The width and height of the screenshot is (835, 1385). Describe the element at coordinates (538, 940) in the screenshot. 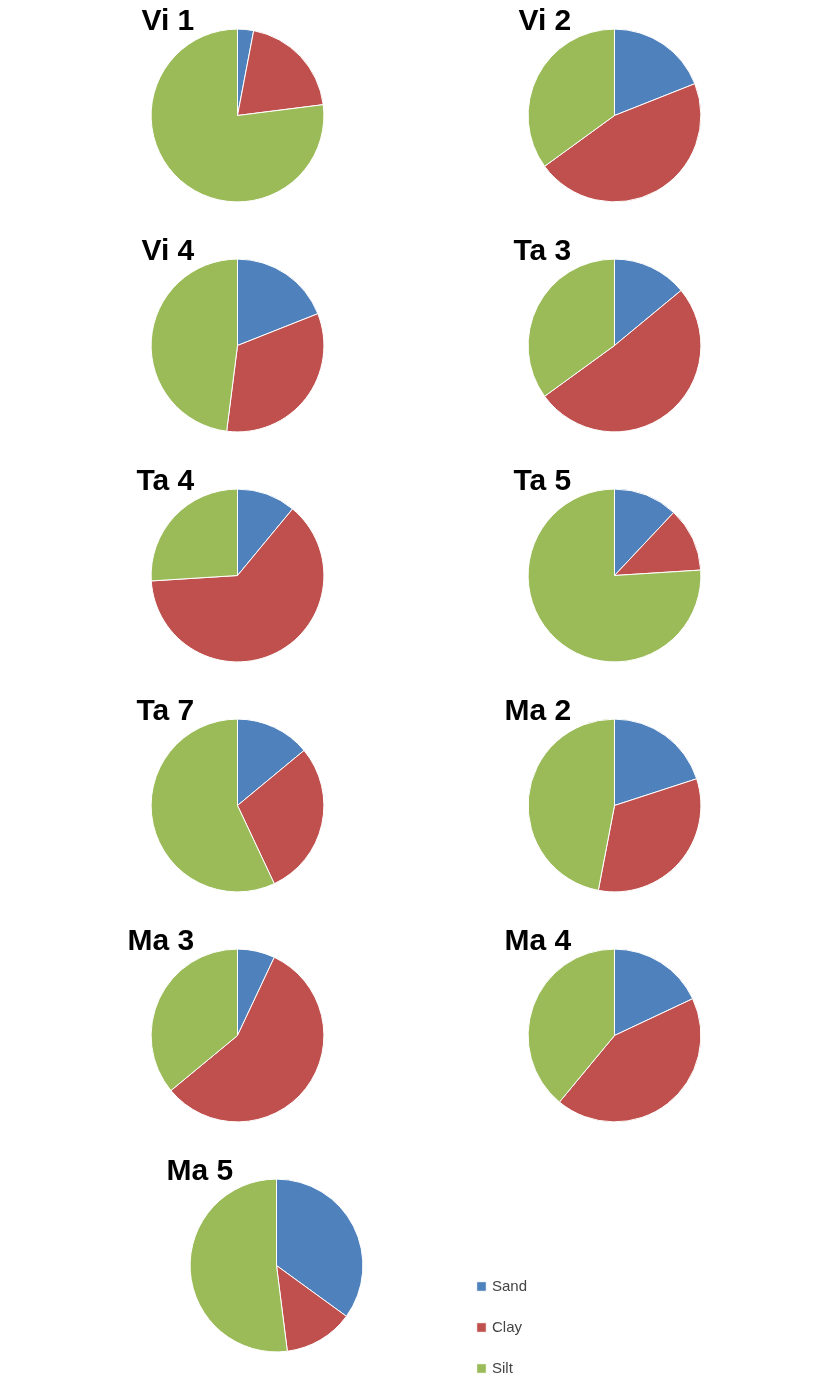

I see `chart-title: Ma 4` at that location.